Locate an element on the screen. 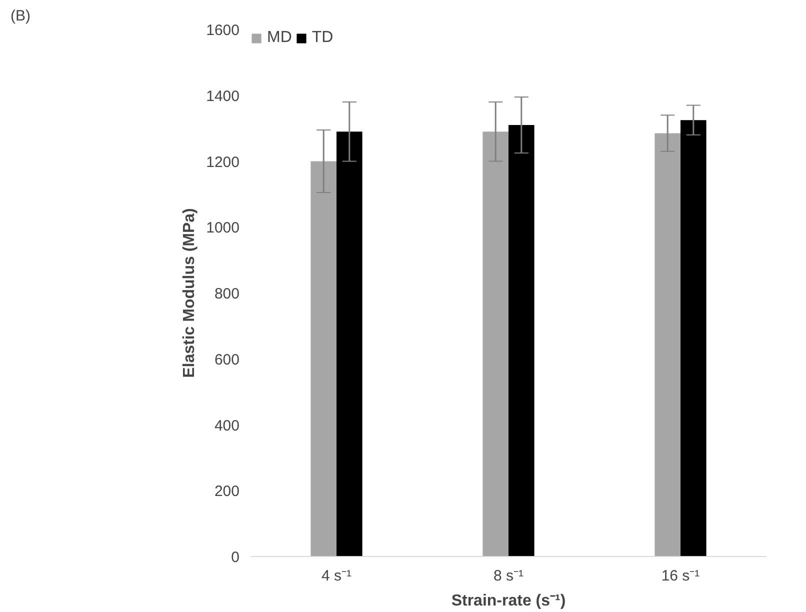  y-tick-label: 600 is located at coordinates (227, 359).